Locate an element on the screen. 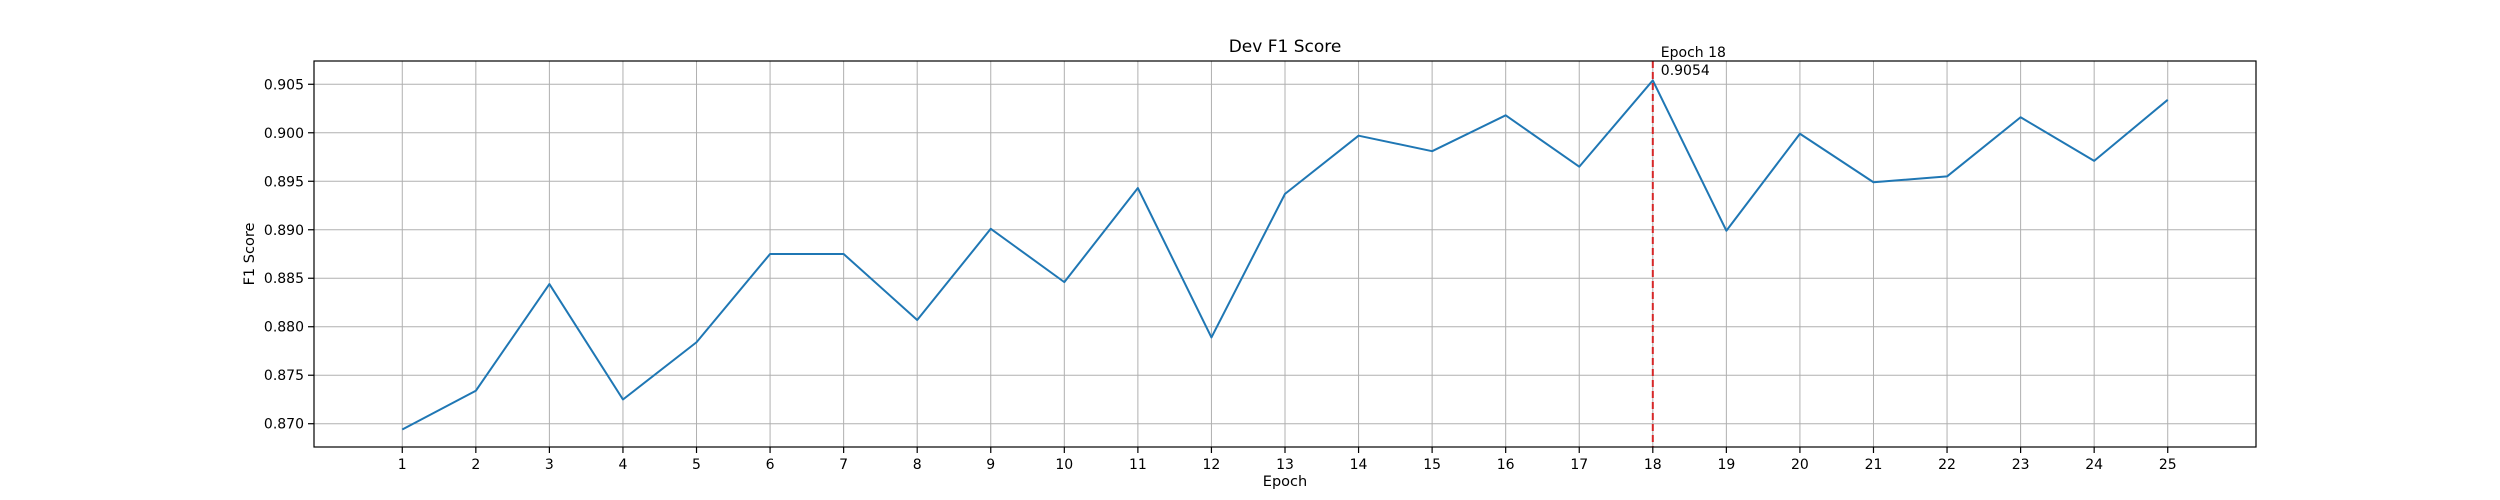  x-tick-label: 21 is located at coordinates (1874, 465).